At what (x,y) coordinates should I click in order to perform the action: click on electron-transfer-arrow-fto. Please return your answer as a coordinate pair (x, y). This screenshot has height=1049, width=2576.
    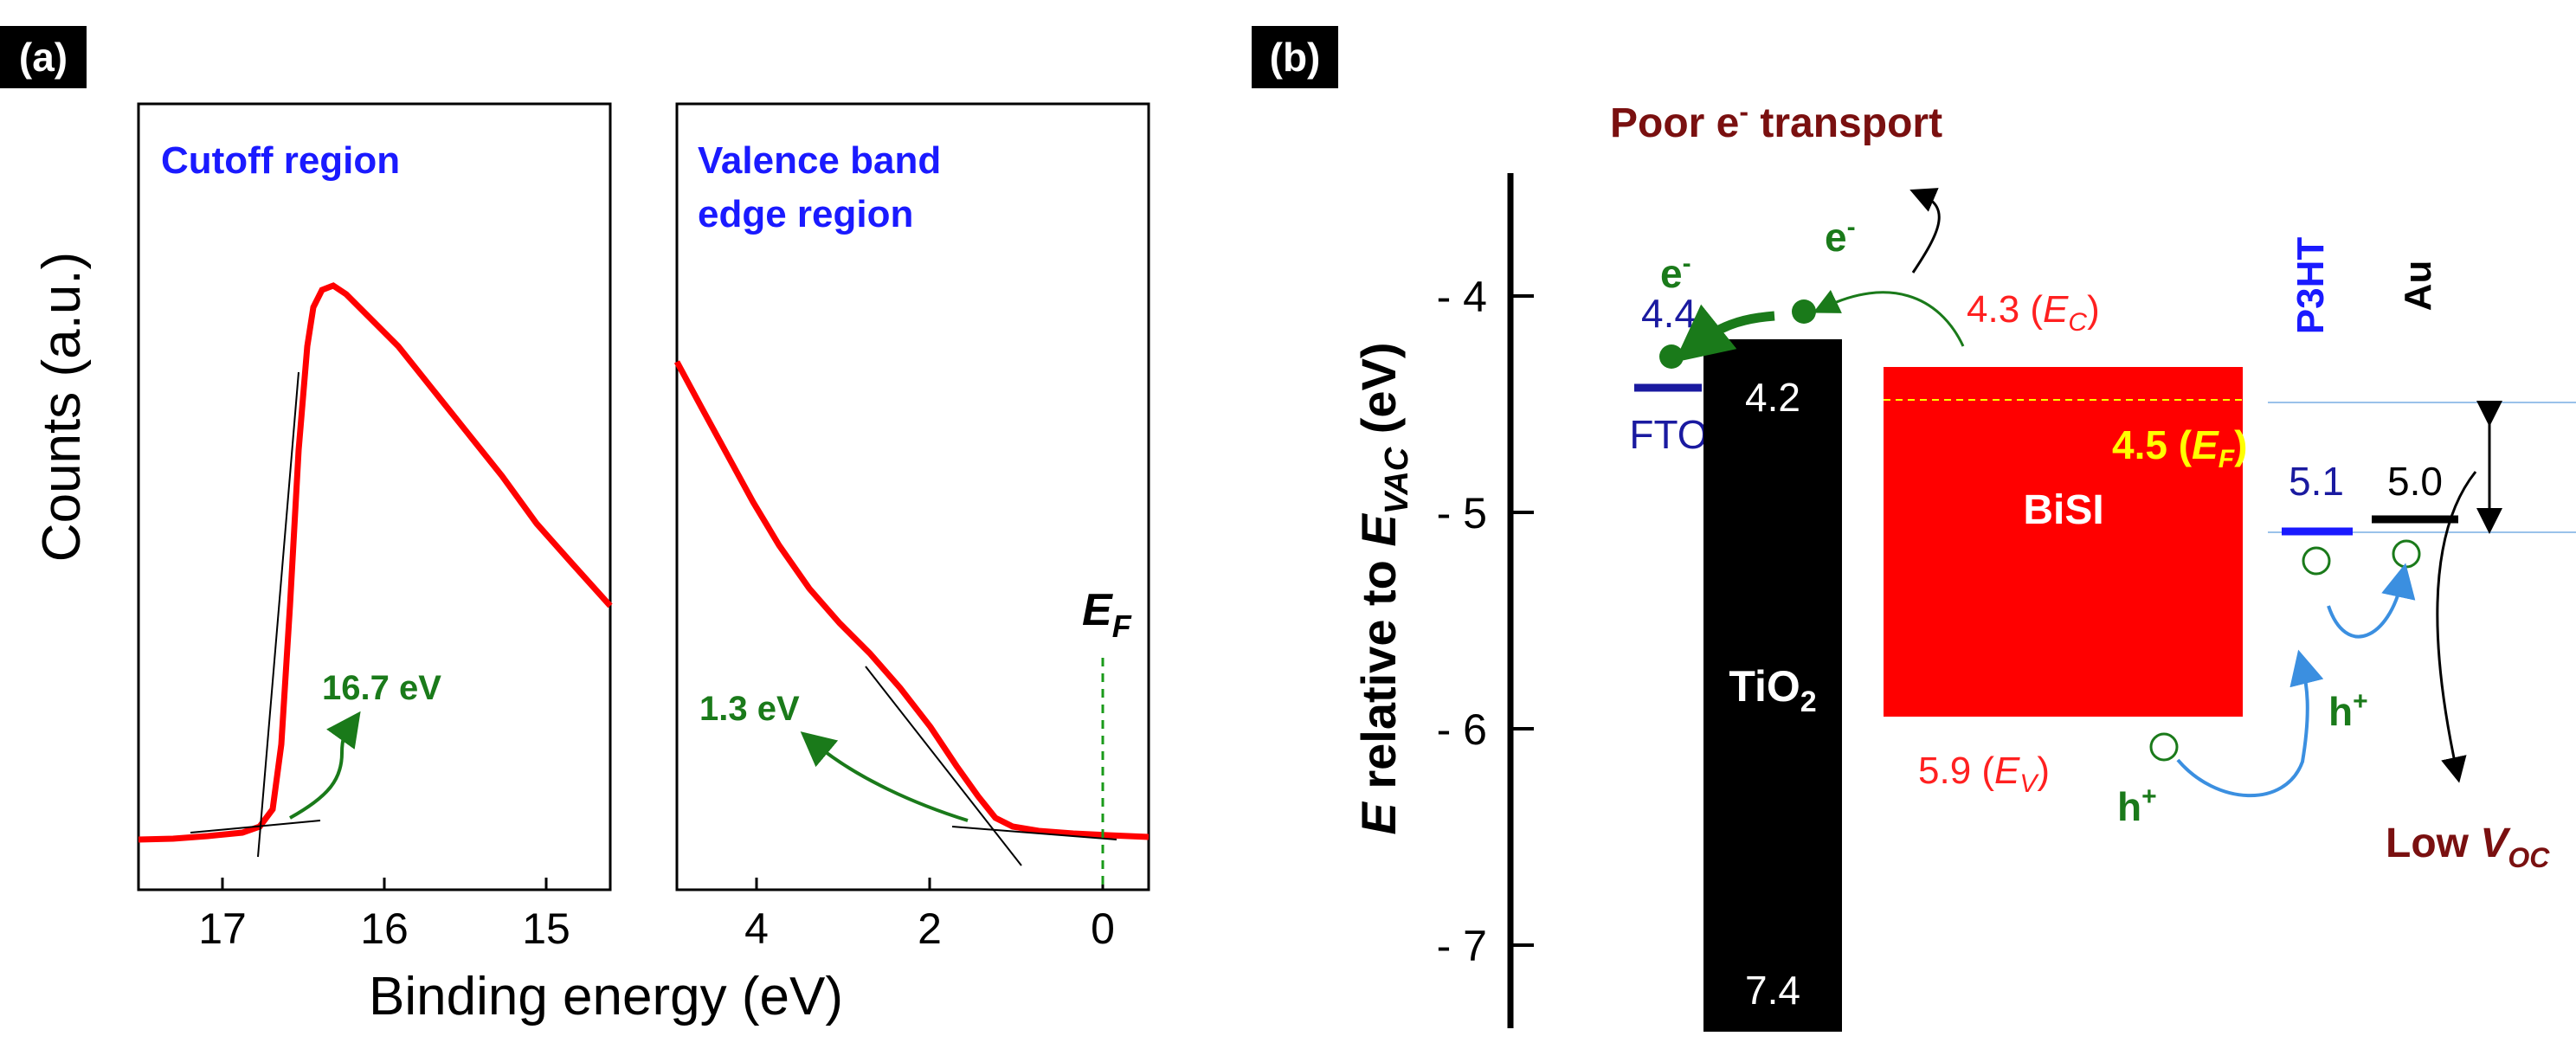
    Looking at the image, I should click on (1724, 333).